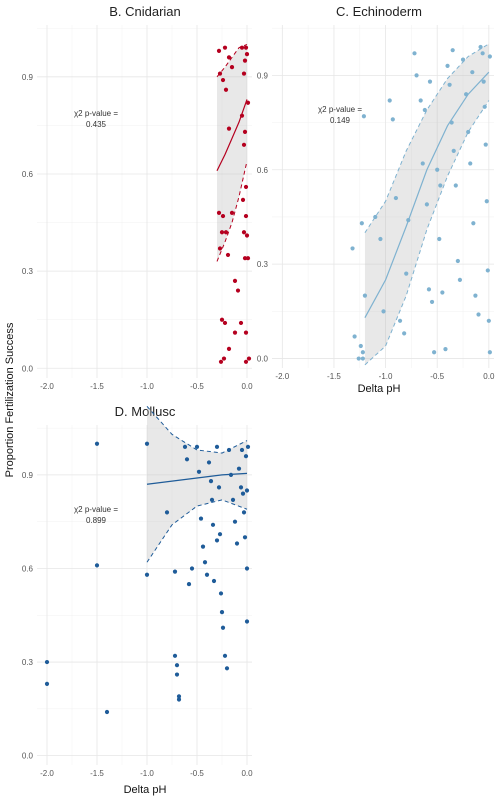 The height and width of the screenshot is (800, 500). I want to click on y-axis-title: Proportion Fertilization Success, so click(10, 399).